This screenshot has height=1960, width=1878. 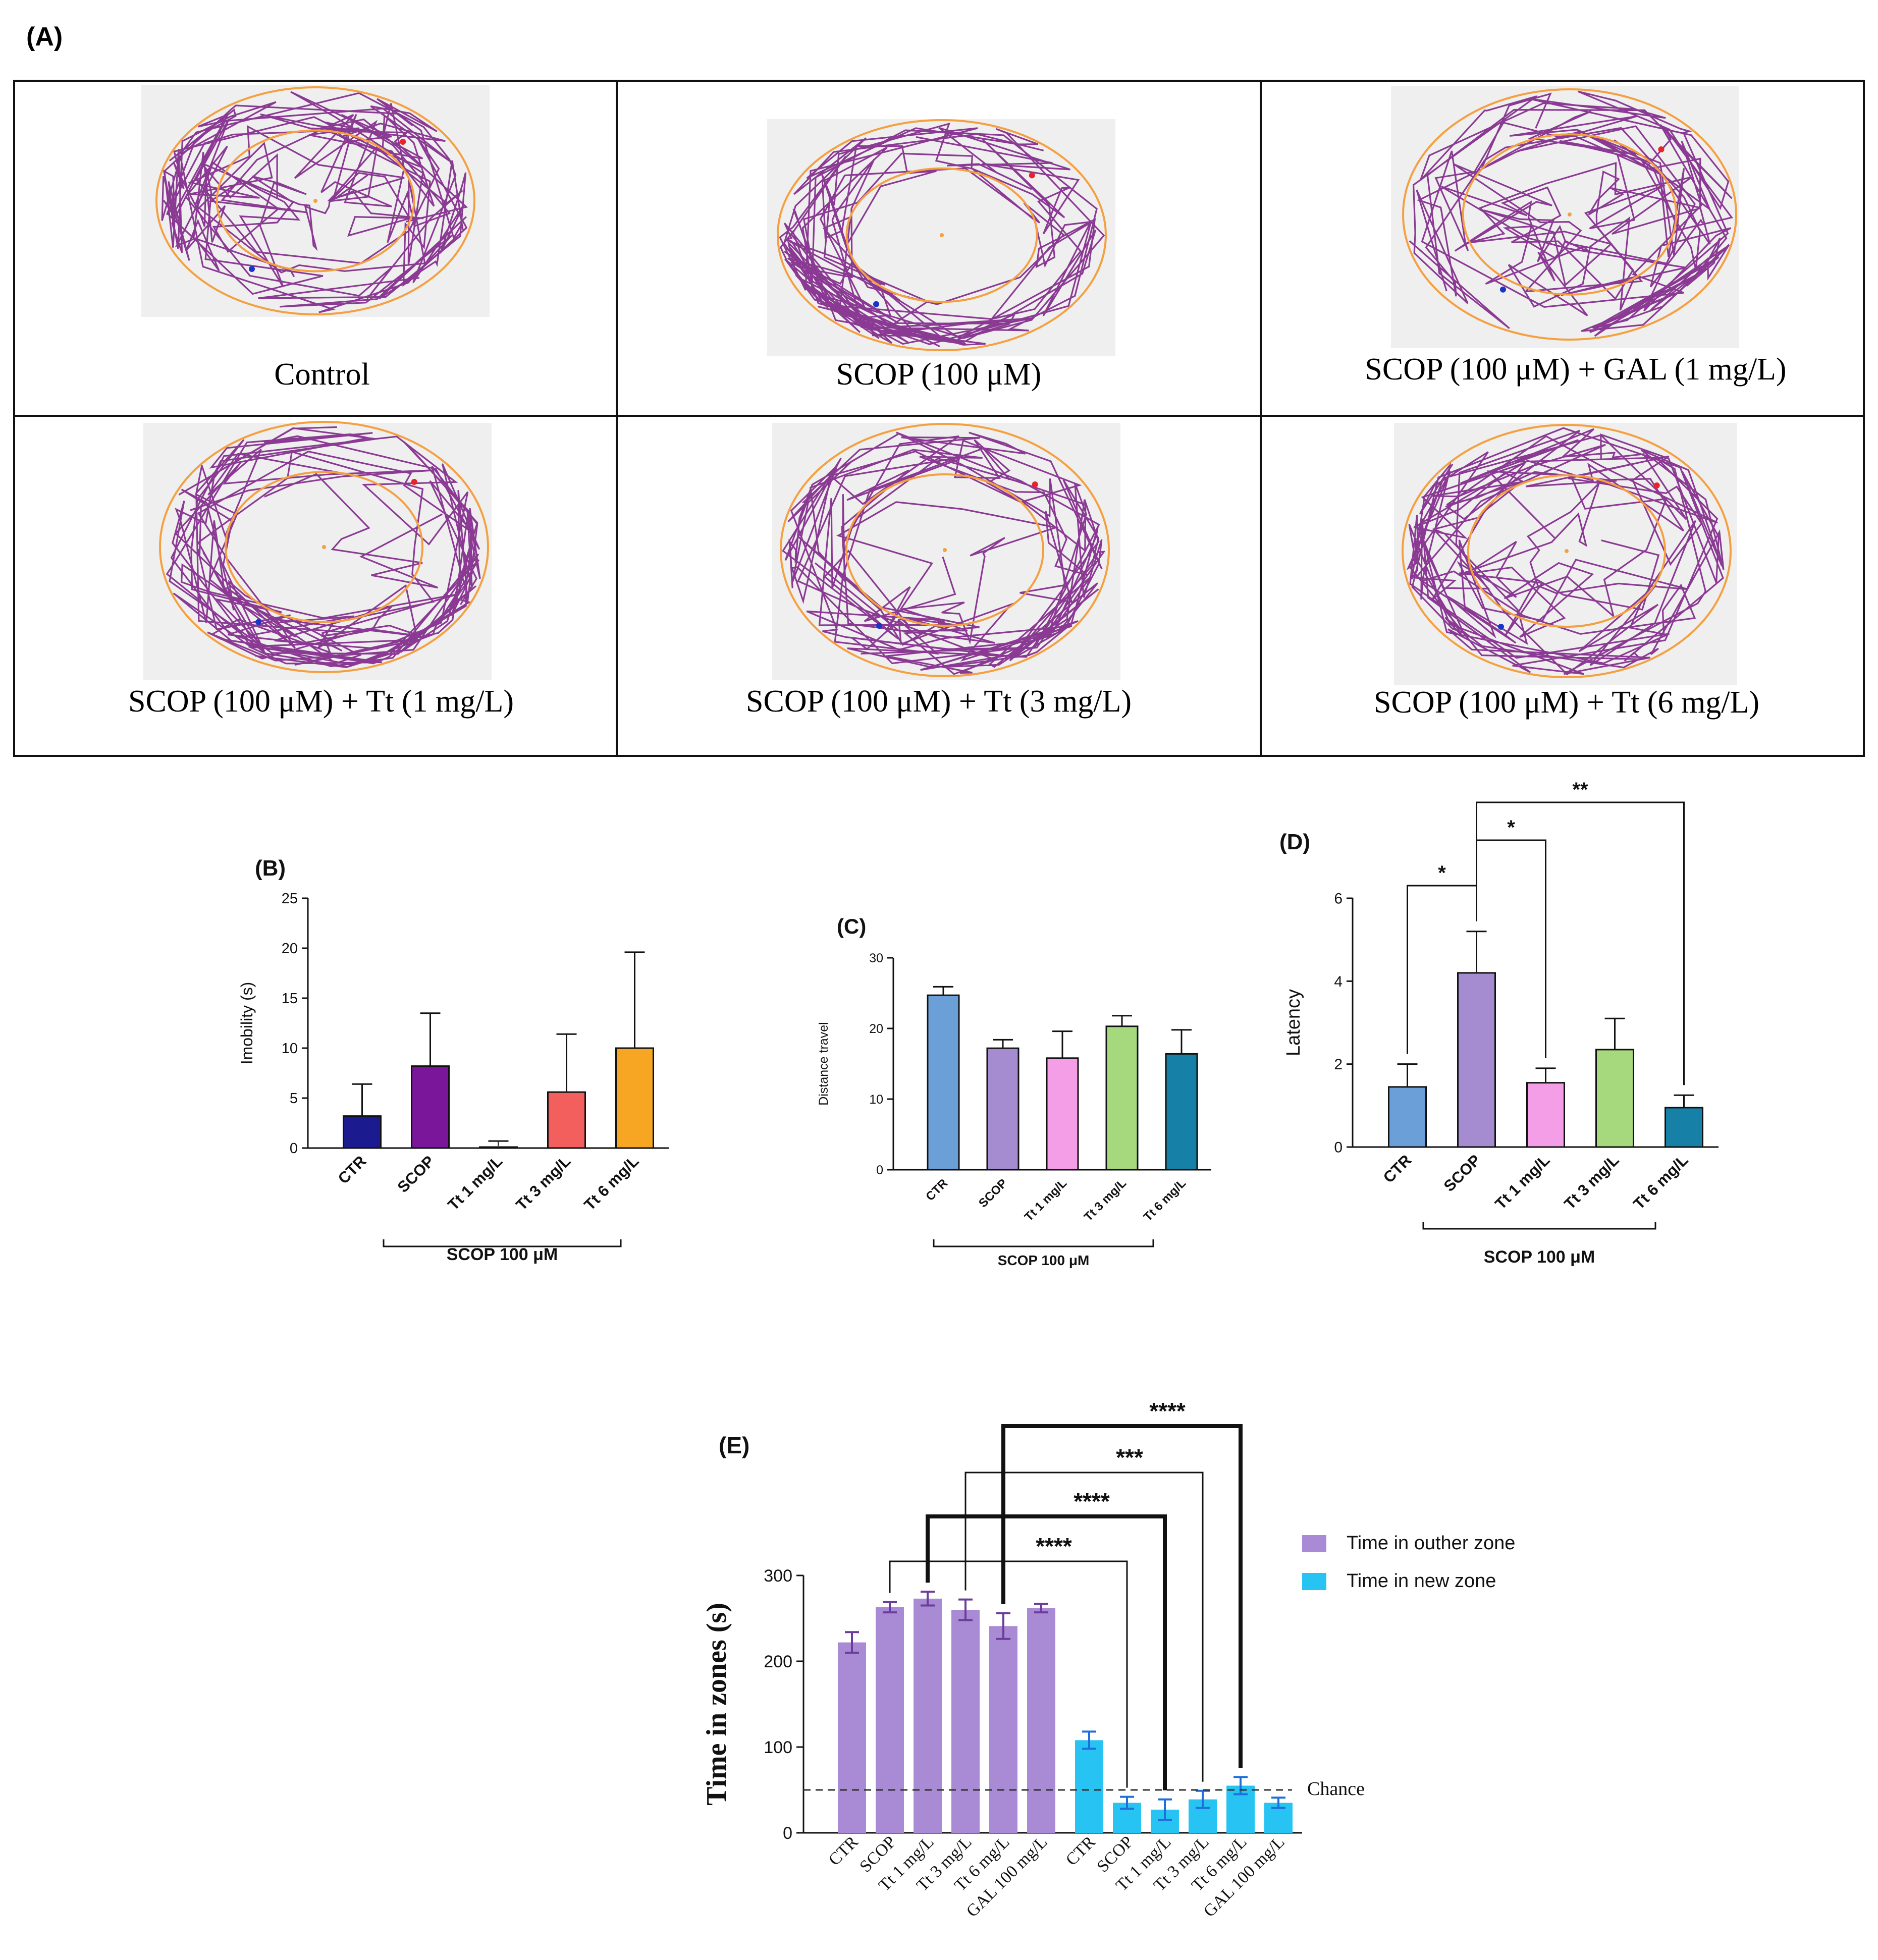 What do you see at coordinates (734, 1445) in the screenshot?
I see `panel-letter: (E)` at bounding box center [734, 1445].